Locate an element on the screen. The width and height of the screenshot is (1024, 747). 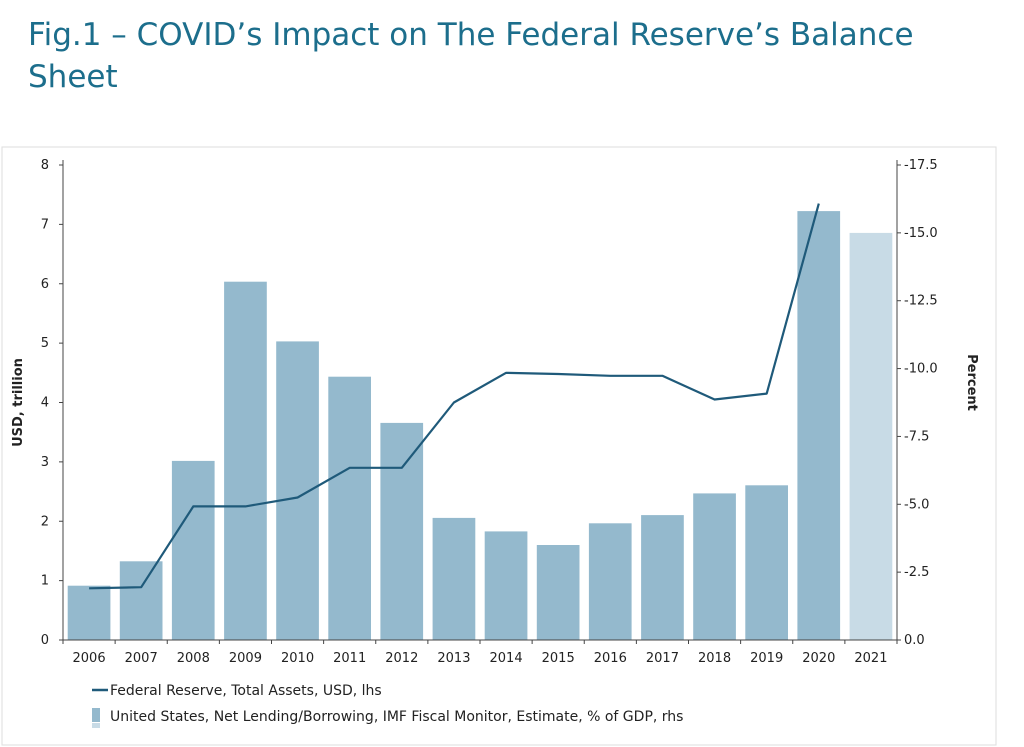
y-tick-label-0: 0 is located at coordinates (45, 640).